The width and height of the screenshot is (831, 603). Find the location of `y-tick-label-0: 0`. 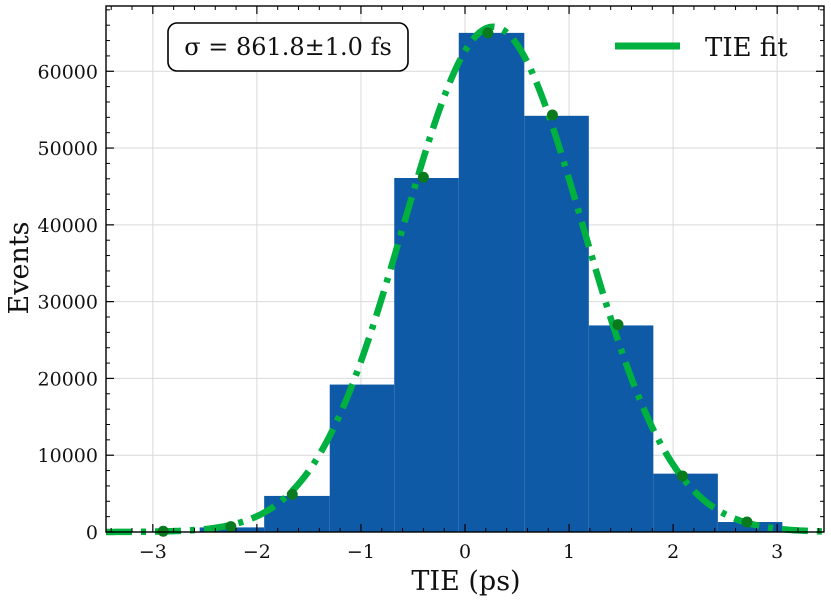

y-tick-label-0: 0 is located at coordinates (92, 533).